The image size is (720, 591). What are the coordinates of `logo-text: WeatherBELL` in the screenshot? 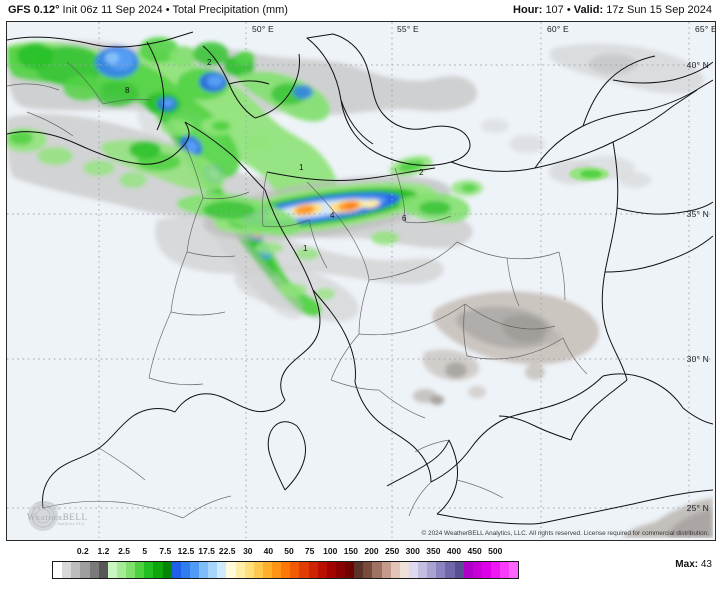 It's located at (57, 517).